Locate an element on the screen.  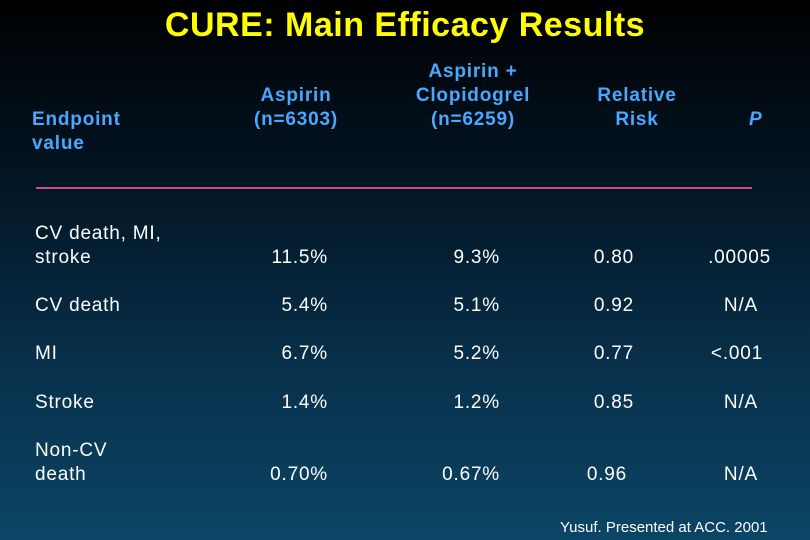
header-aspirin: Aspirin (n=6303) is located at coordinates (296, 108).